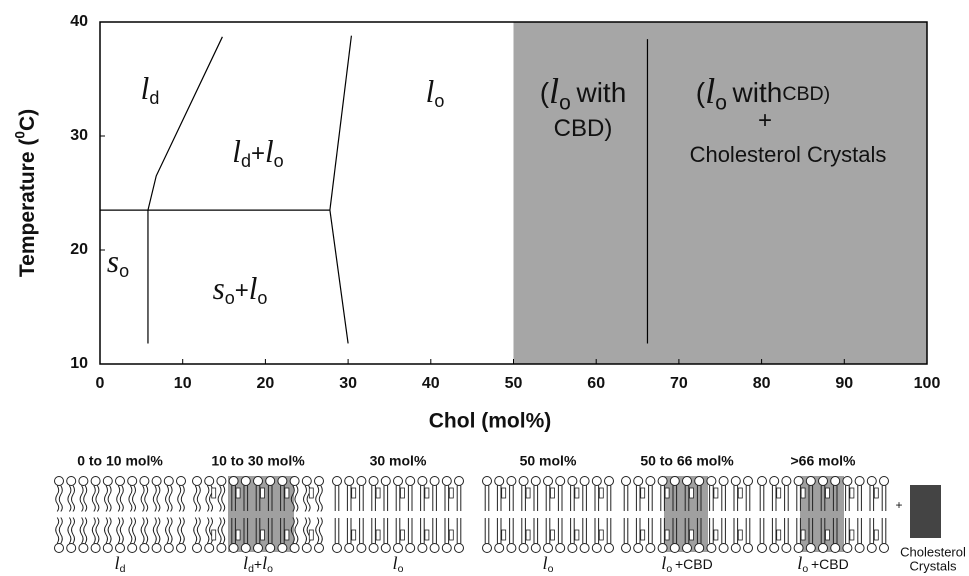  I want to click on x-tick-label: 40, so click(431, 383).